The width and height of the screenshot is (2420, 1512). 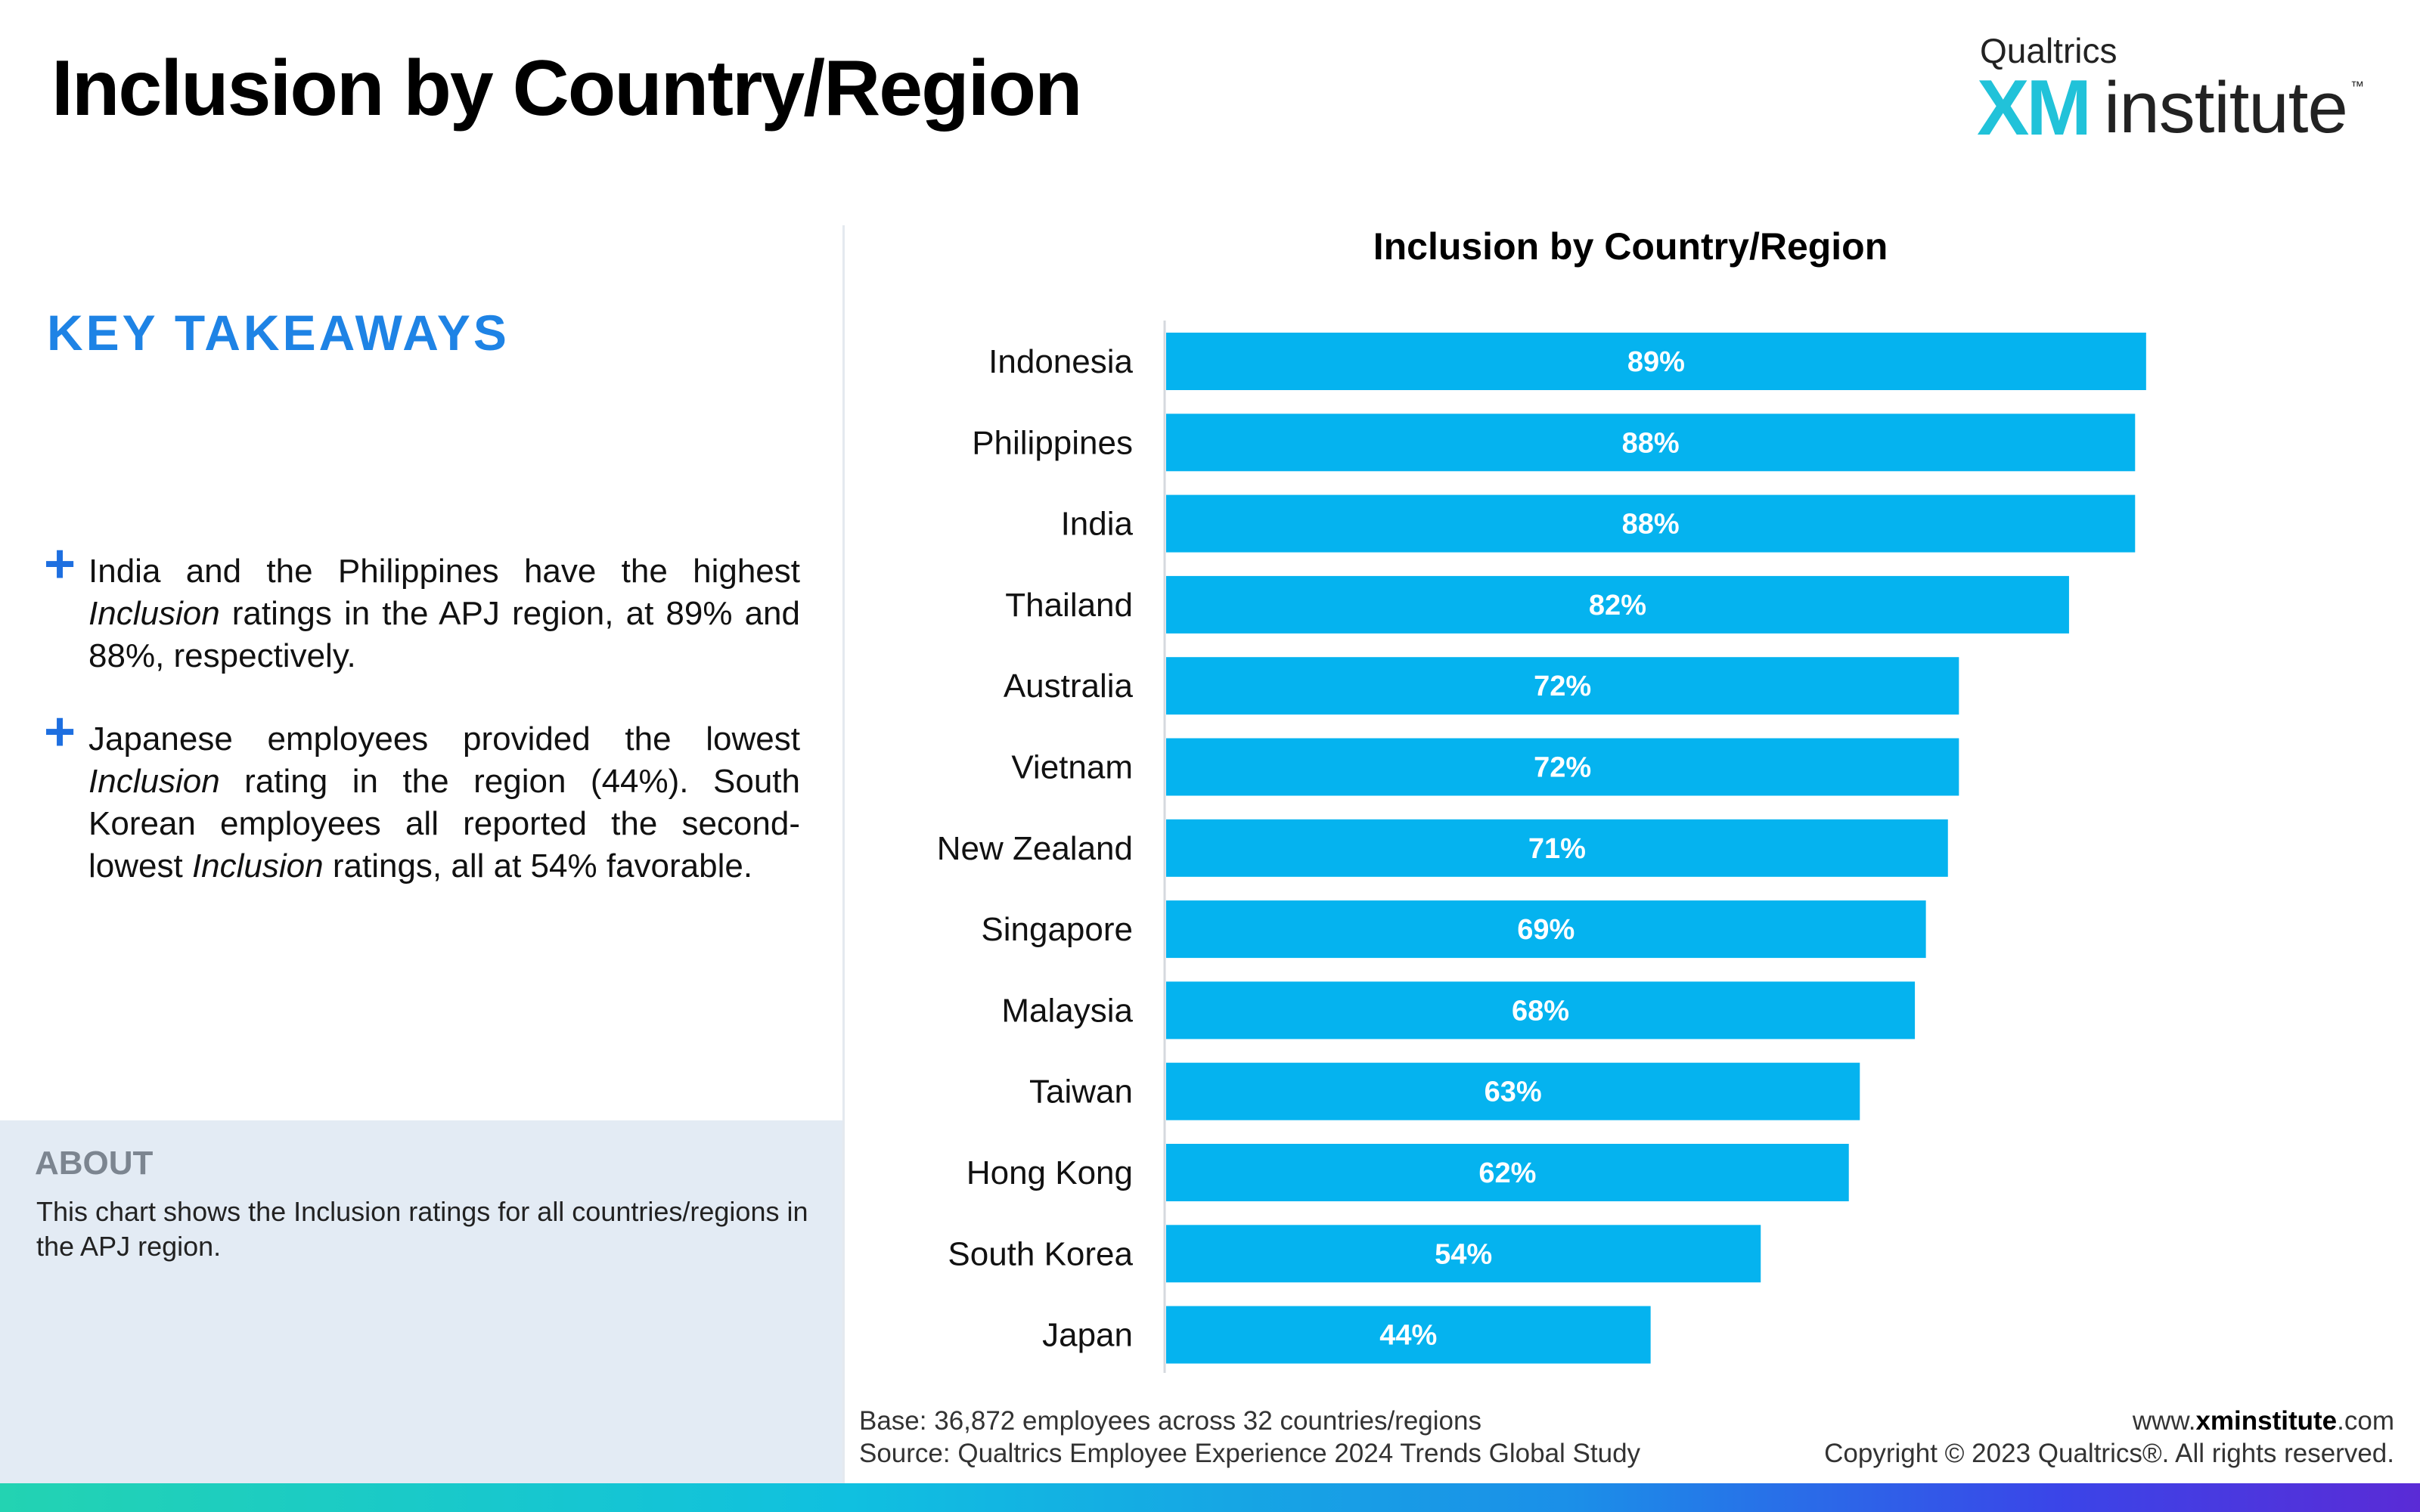 I want to click on url-prefix: www., so click(x=2164, y=1421).